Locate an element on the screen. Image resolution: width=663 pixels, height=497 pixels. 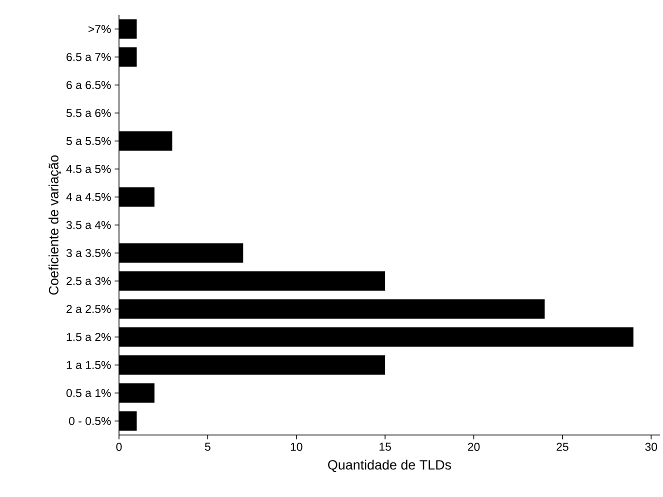
x-tick-label: 0 is located at coordinates (119, 446).